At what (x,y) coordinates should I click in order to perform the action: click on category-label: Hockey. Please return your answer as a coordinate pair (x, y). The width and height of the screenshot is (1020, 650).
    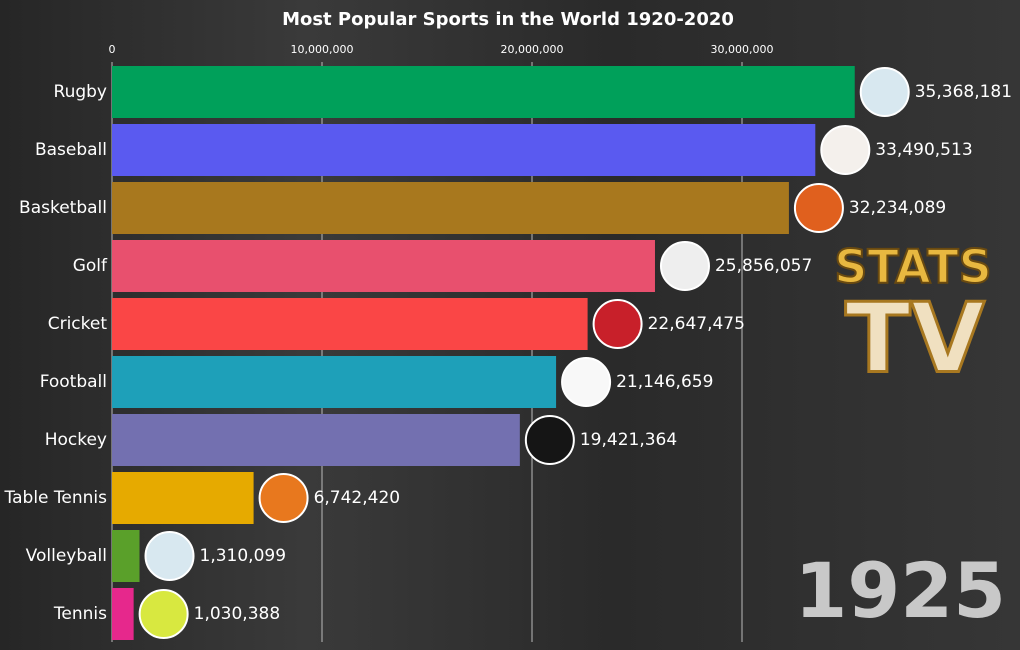
    Looking at the image, I should click on (76, 440).